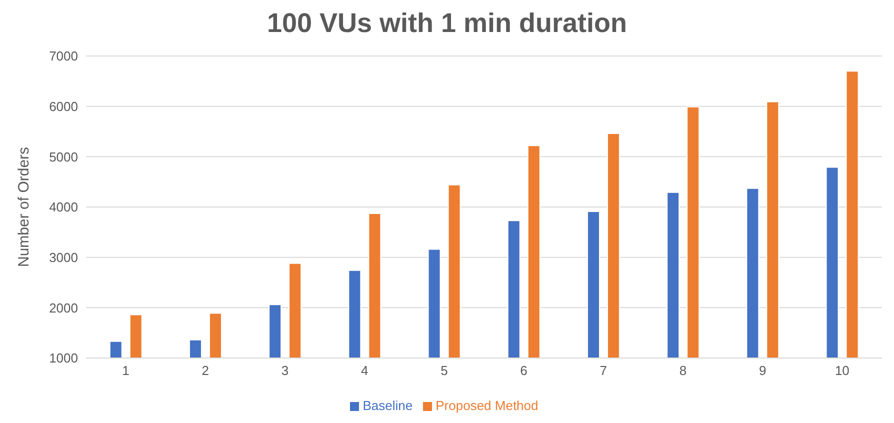 Image resolution: width=894 pixels, height=423 pixels. Describe the element at coordinates (387, 405) in the screenshot. I see `legend-label: Baseline` at that location.